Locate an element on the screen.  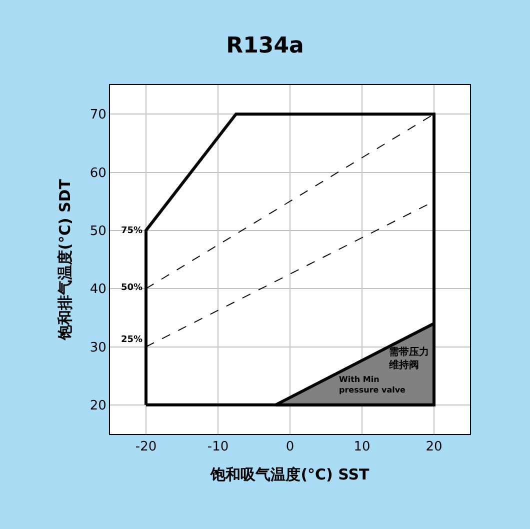
annotation: 25% is located at coordinates (132, 340).